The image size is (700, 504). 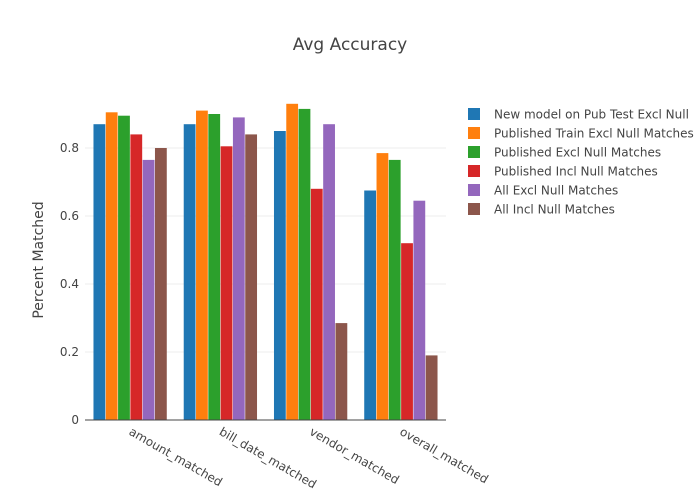 What do you see at coordinates (350, 45) in the screenshot?
I see `chart-title: Avg Accuracy` at bounding box center [350, 45].